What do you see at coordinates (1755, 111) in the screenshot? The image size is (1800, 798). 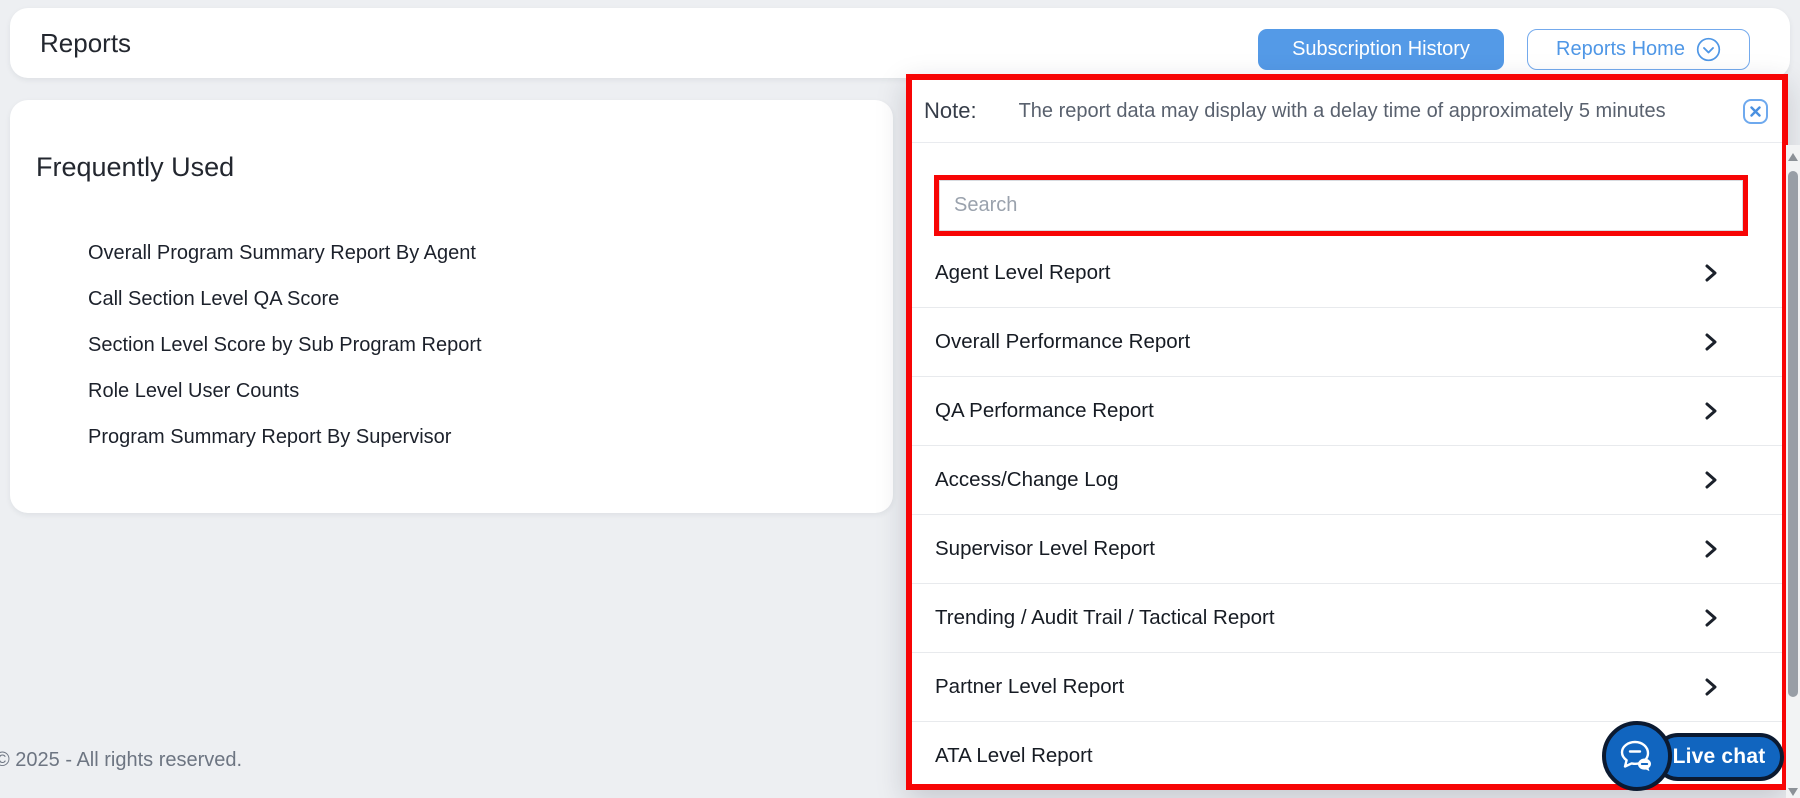 I see `close-icon` at bounding box center [1755, 111].